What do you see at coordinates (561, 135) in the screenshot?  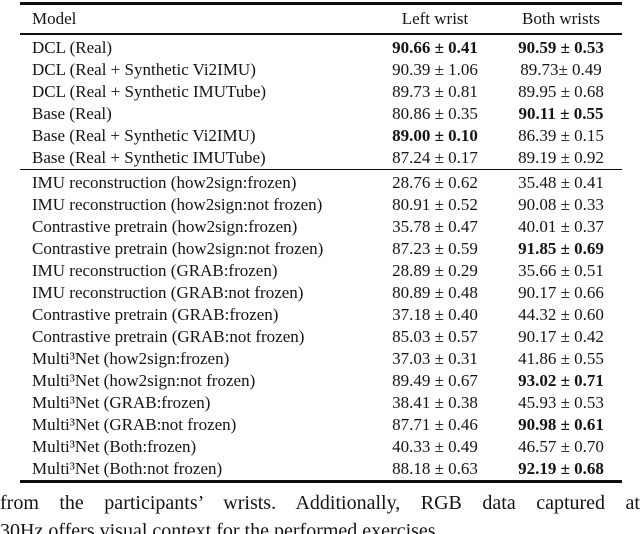 I see `both-wrists-value: 86.39 ± 0.15` at bounding box center [561, 135].